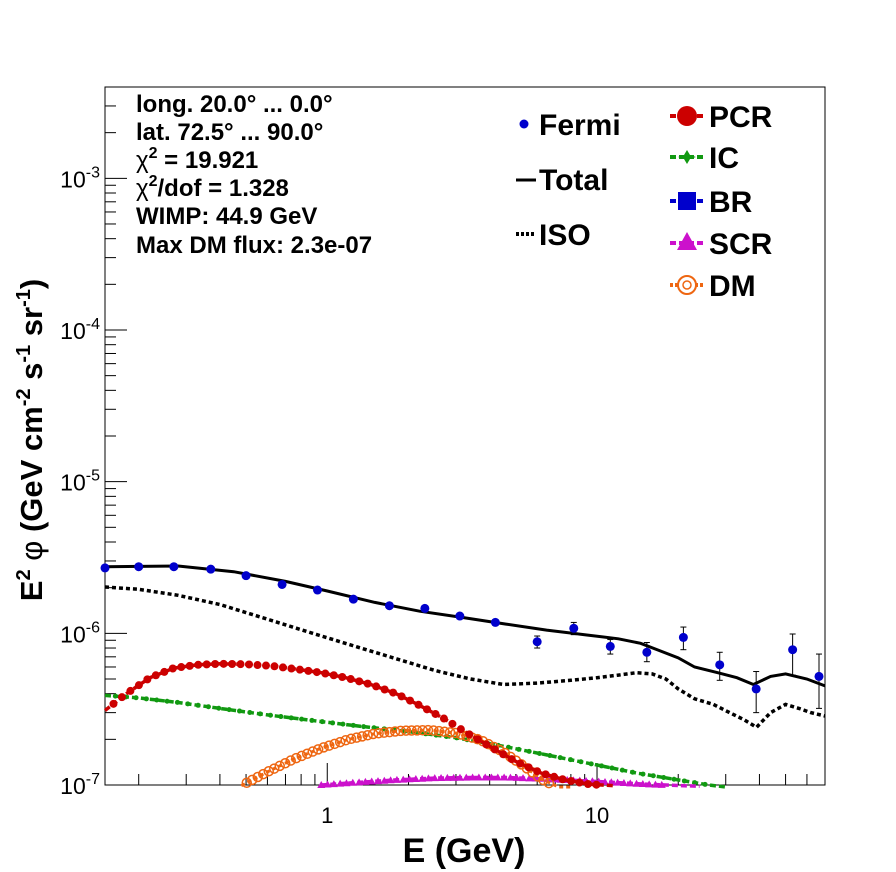  I want to click on legend-dm-marker, so click(687, 285).